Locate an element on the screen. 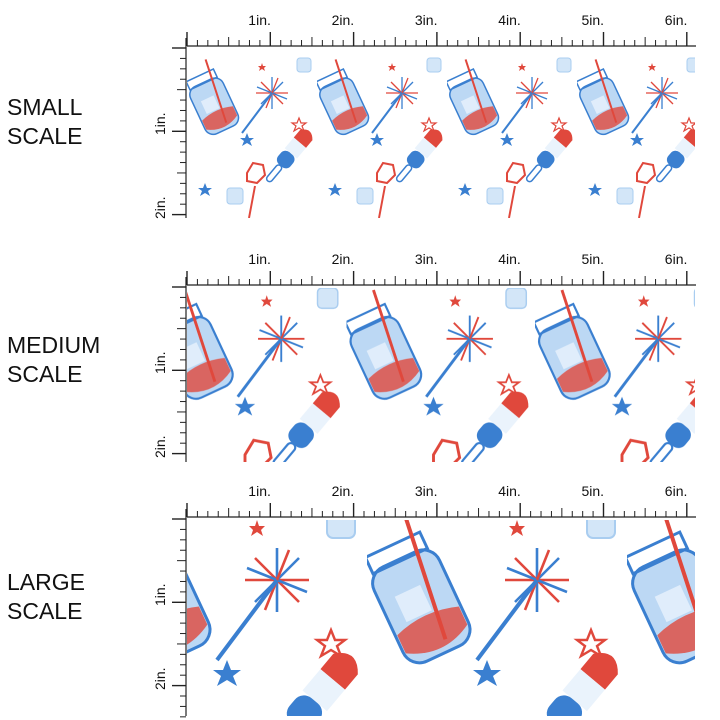 The height and width of the screenshot is (720, 720). label-line: SMALL is located at coordinates (45, 107).